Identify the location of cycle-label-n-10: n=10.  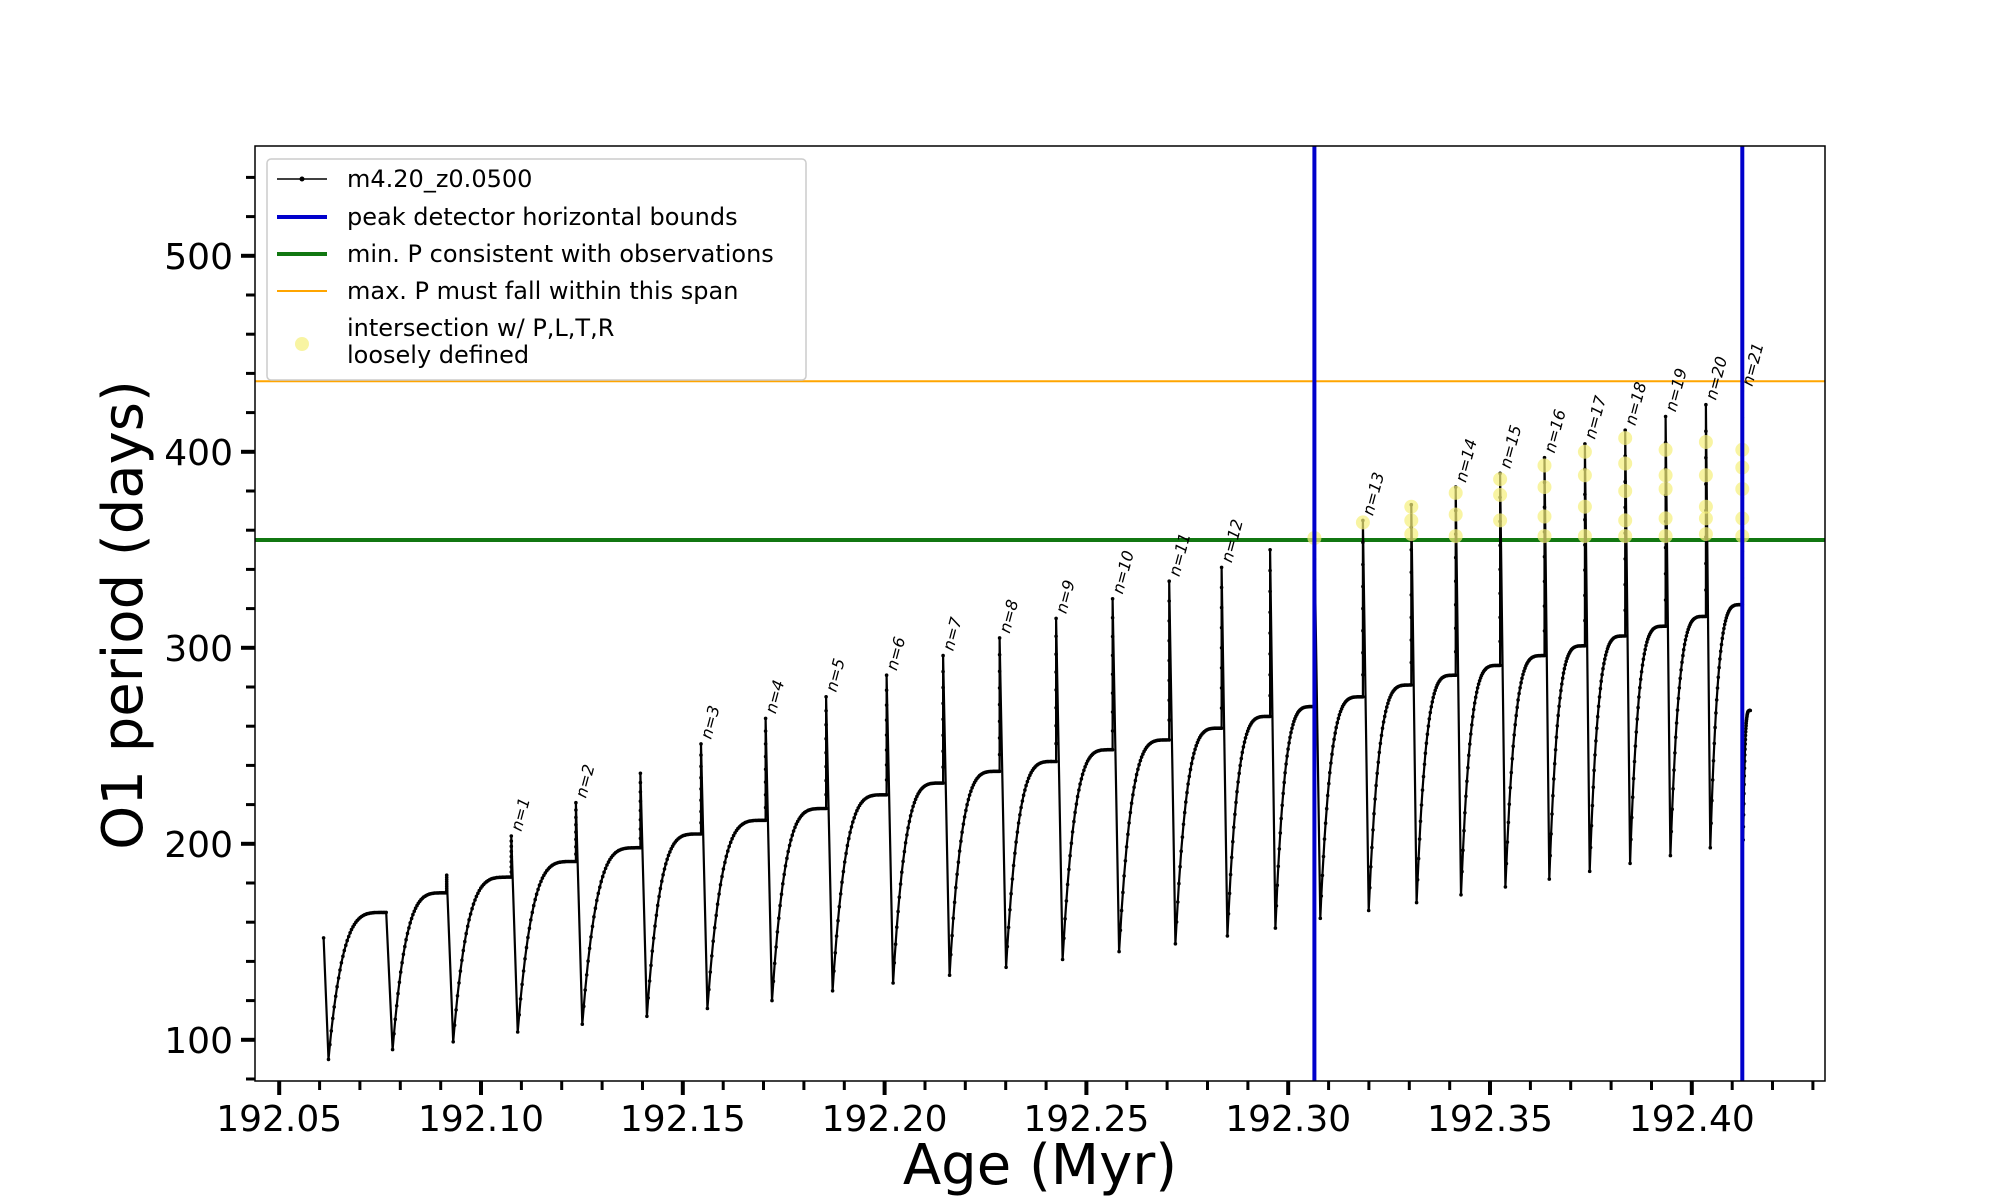
(1123, 572).